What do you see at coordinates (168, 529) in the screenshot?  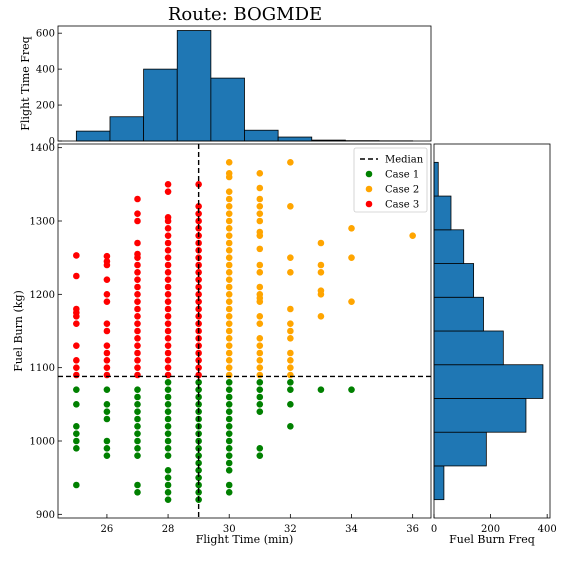 I see `x-tick-label: 28` at bounding box center [168, 529].